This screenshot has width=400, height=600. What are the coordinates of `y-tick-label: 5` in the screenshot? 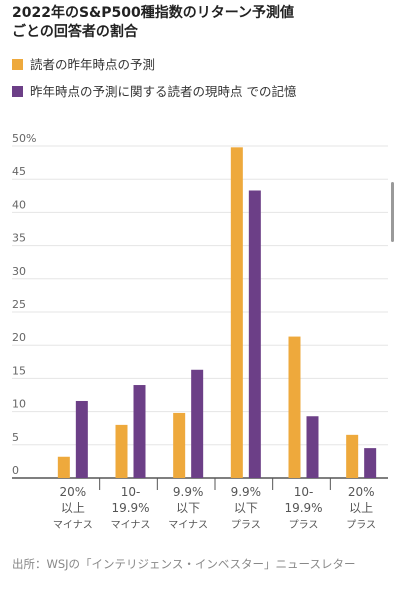 It's located at (15, 437).